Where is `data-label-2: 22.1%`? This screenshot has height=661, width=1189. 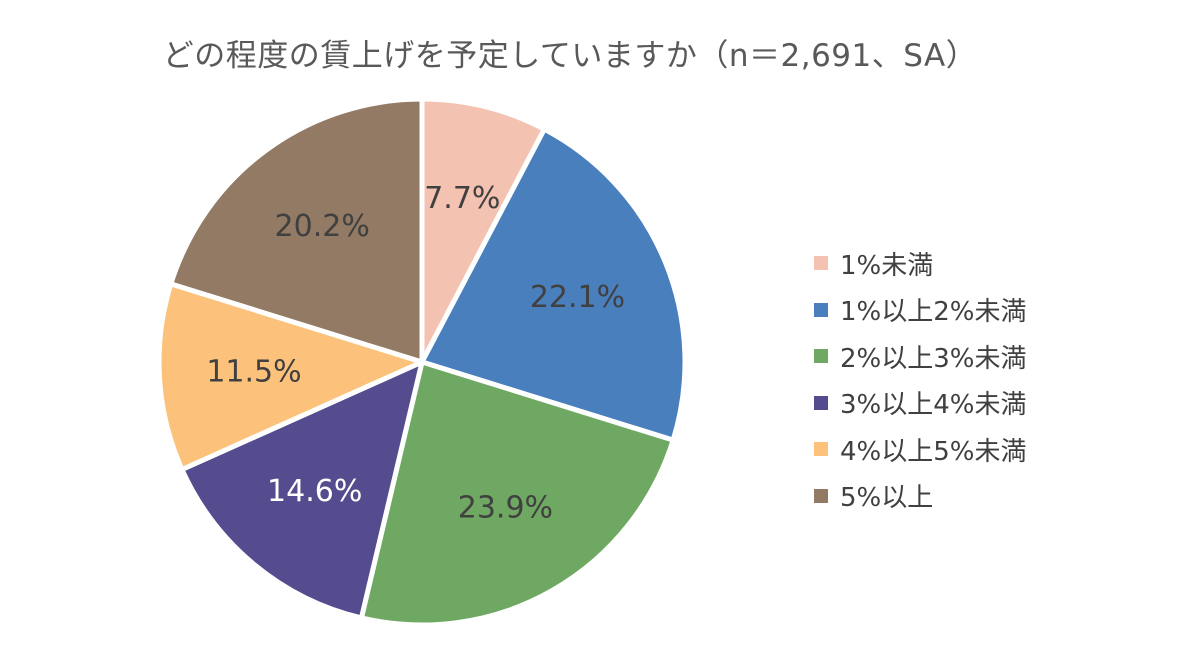
data-label-2: 22.1% is located at coordinates (577, 297).